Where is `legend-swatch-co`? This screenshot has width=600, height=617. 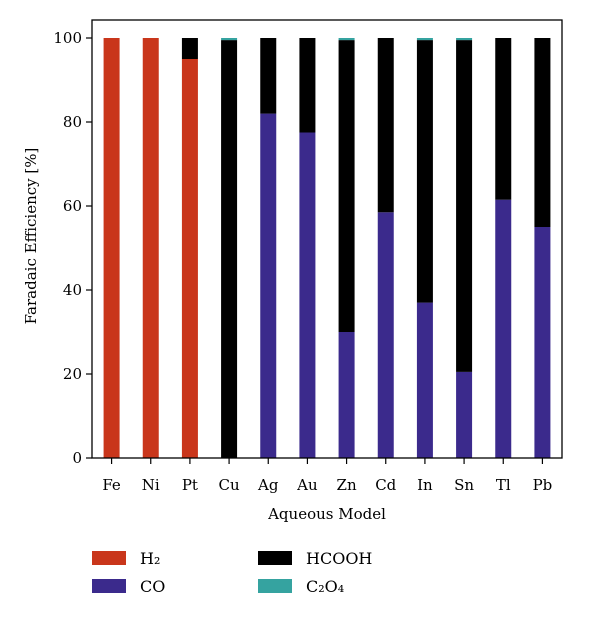 legend-swatch-co is located at coordinates (109, 586).